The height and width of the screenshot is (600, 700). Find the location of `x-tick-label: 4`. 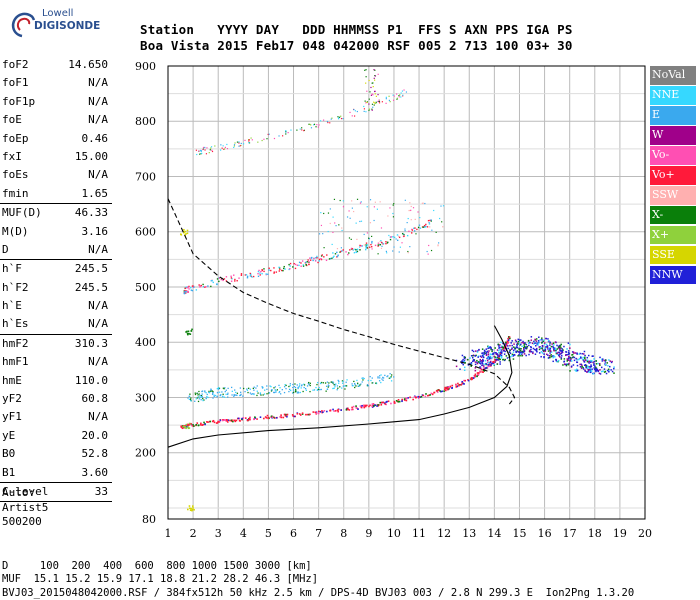

x-tick-label: 4 is located at coordinates (243, 533).